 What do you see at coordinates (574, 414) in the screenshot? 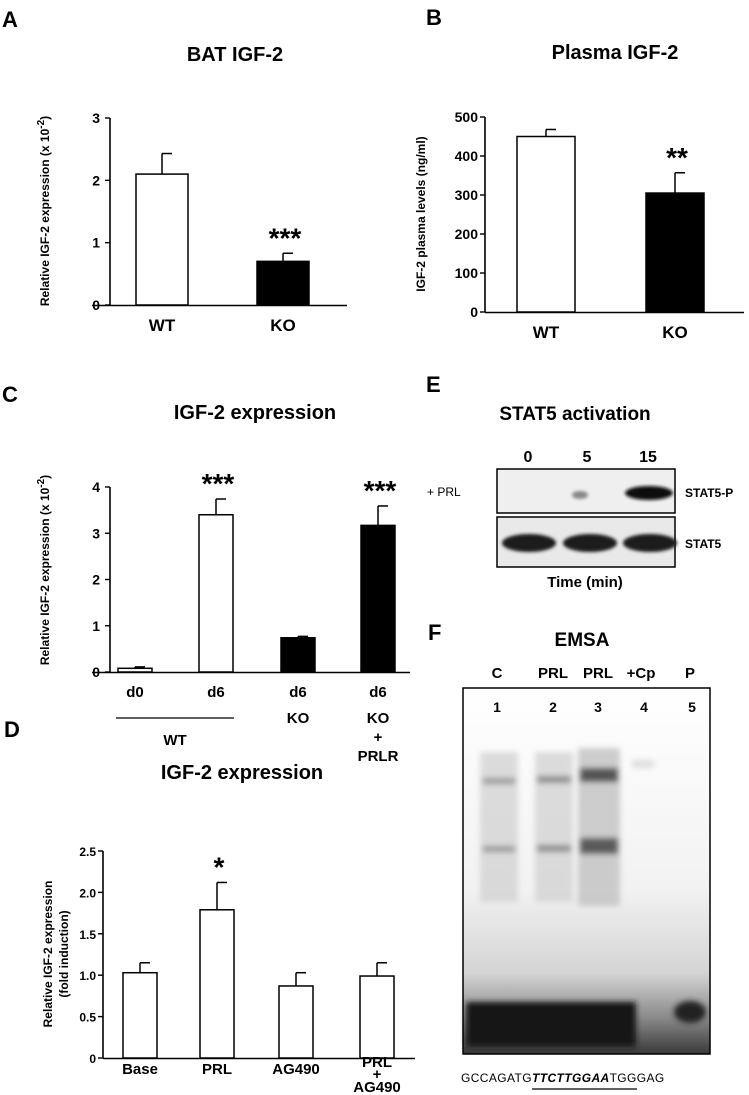
I see `blot-title: STAT5 activation` at bounding box center [574, 414].